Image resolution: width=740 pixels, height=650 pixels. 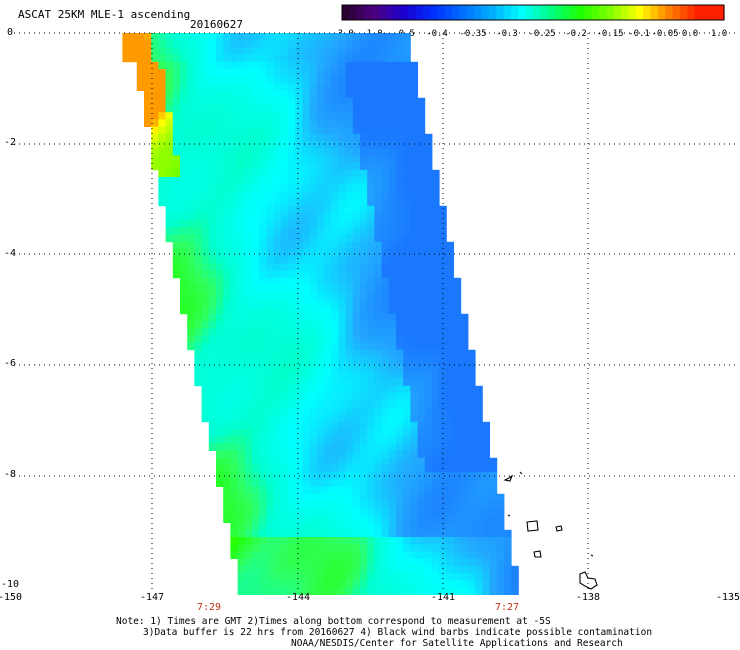 I want to click on colorbar-swatch, so click(x=492, y=12).